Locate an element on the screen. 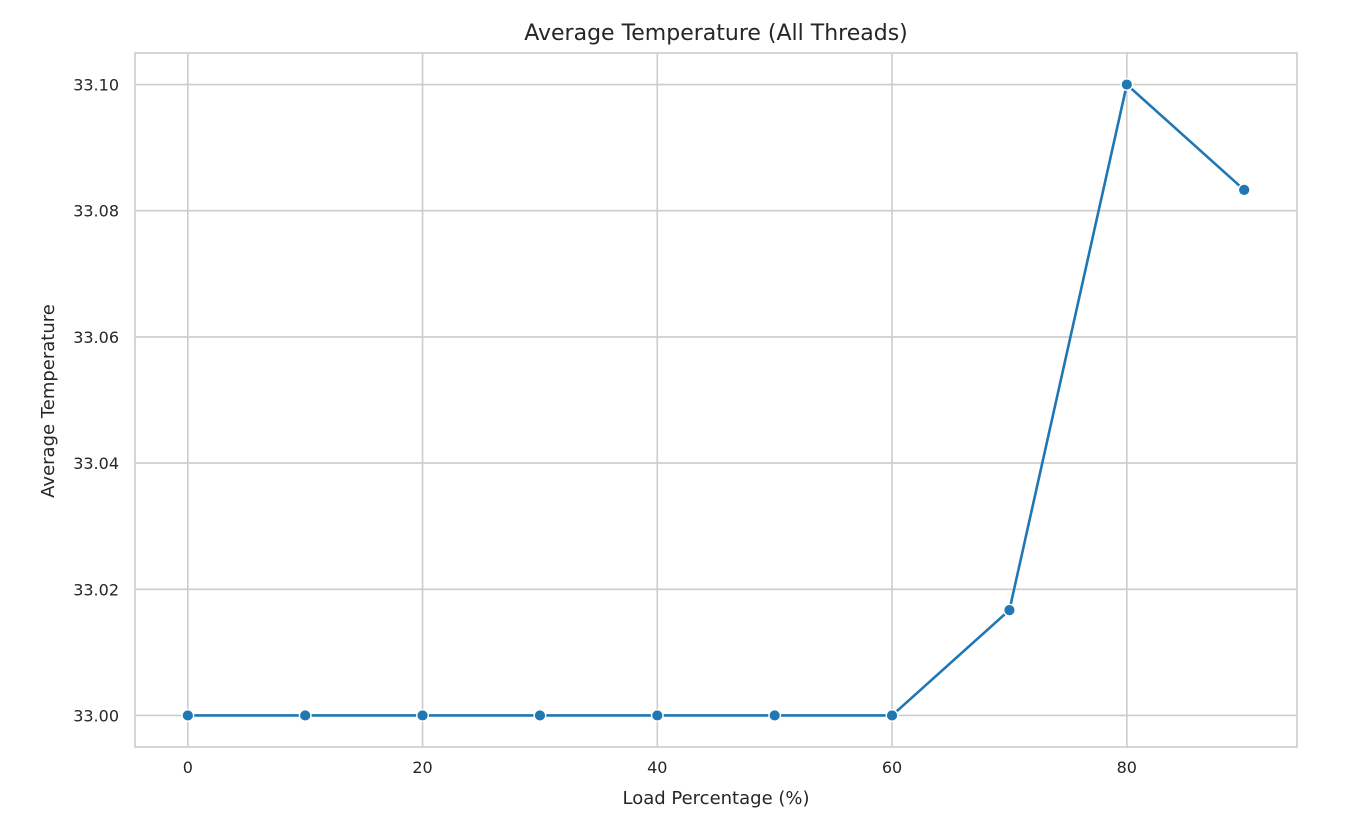 This screenshot has width=1350, height=830. chart-title: Average Temperature (All Threads) is located at coordinates (716, 33).